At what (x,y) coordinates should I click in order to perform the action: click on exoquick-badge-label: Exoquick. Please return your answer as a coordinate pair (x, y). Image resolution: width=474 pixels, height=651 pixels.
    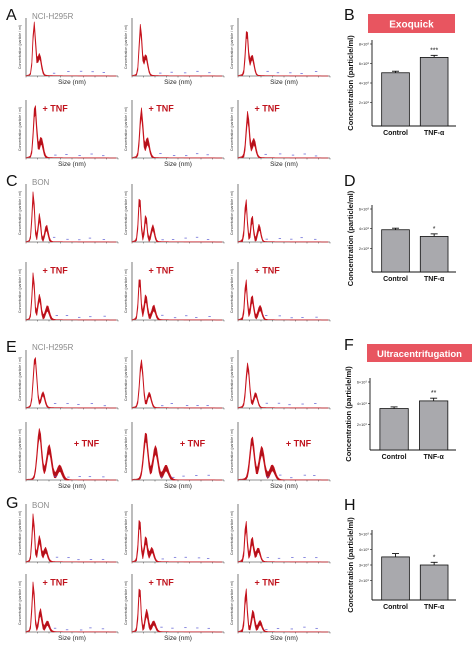
    Looking at the image, I should click on (411, 25).